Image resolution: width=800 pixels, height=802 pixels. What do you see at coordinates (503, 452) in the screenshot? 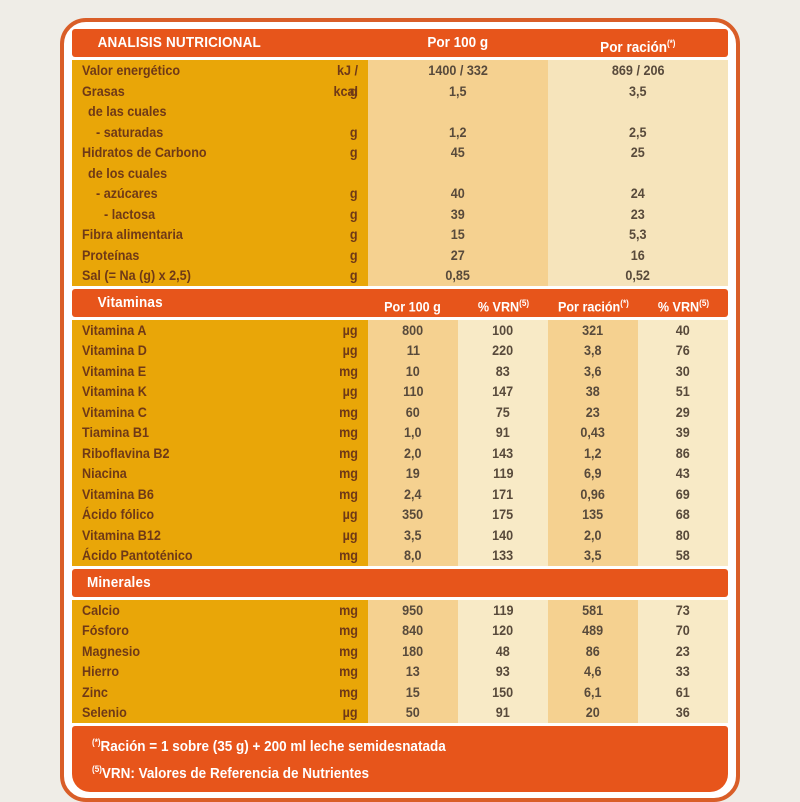
I see `value-vrn-100g: 143` at bounding box center [503, 452].